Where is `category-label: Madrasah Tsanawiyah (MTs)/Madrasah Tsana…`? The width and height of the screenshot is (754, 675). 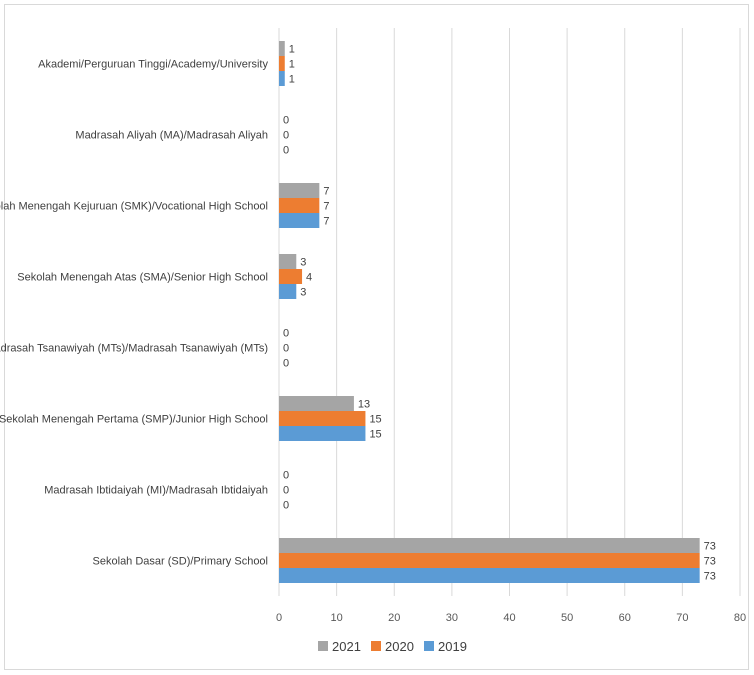 category-label: Madrasah Tsanawiyah (MTs)/Madrasah Tsana… is located at coordinates (134, 349).